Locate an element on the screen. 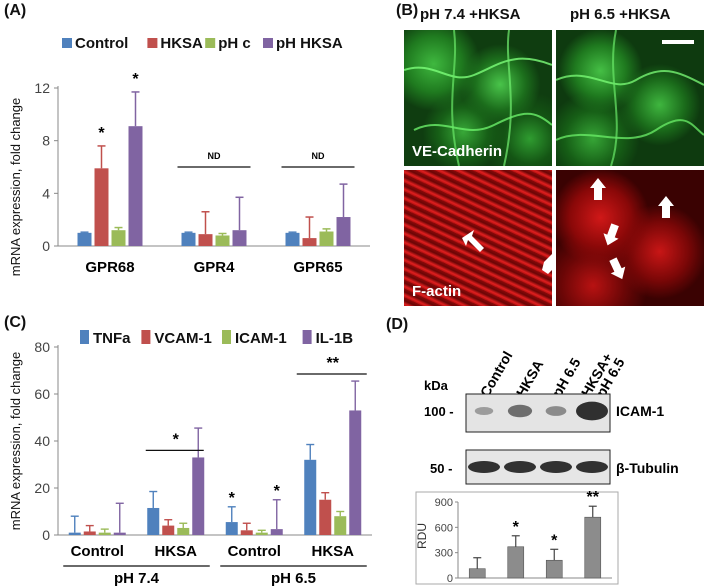  protein-label: β-Tubulin is located at coordinates (647, 468).